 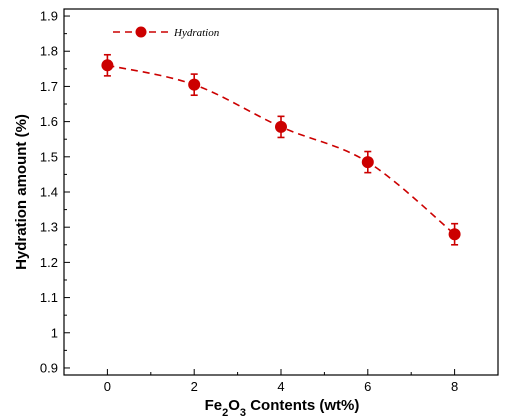 What do you see at coordinates (49, 86) in the screenshot?
I see `y-tick-label: 1.7` at bounding box center [49, 86].